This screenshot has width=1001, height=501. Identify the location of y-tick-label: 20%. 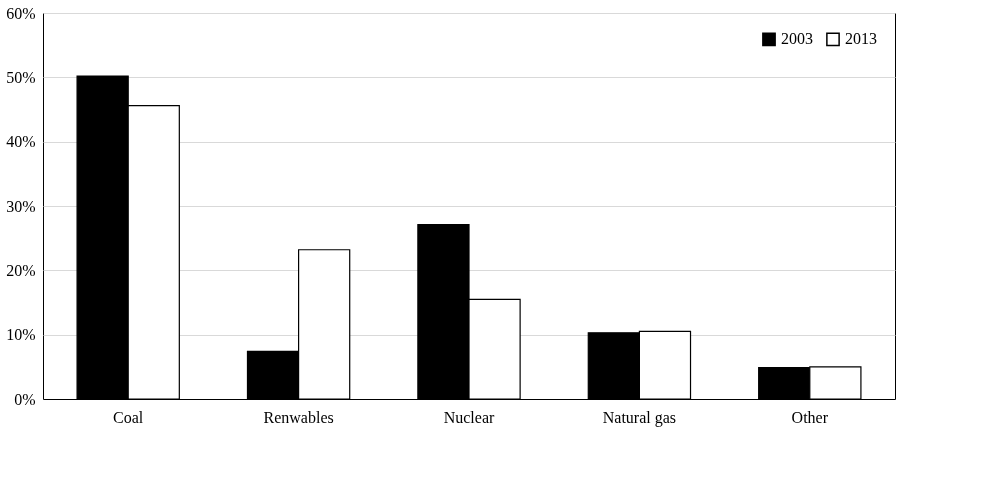
(21, 270).